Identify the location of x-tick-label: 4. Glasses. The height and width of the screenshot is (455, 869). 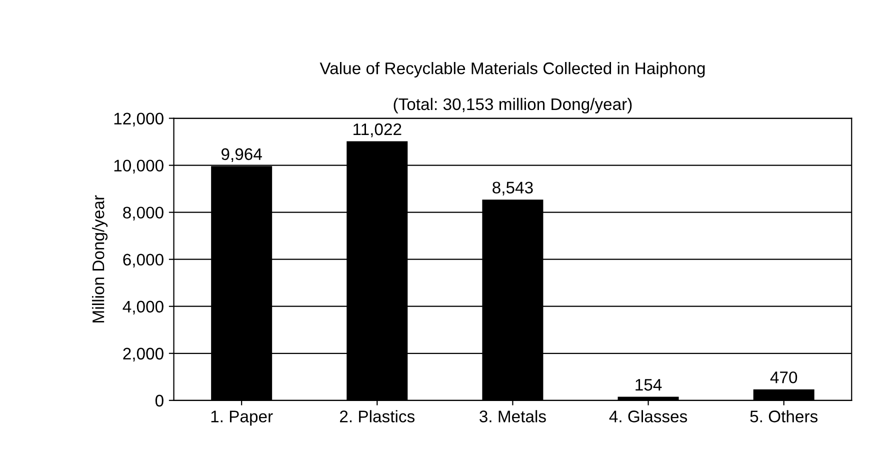
(648, 416).